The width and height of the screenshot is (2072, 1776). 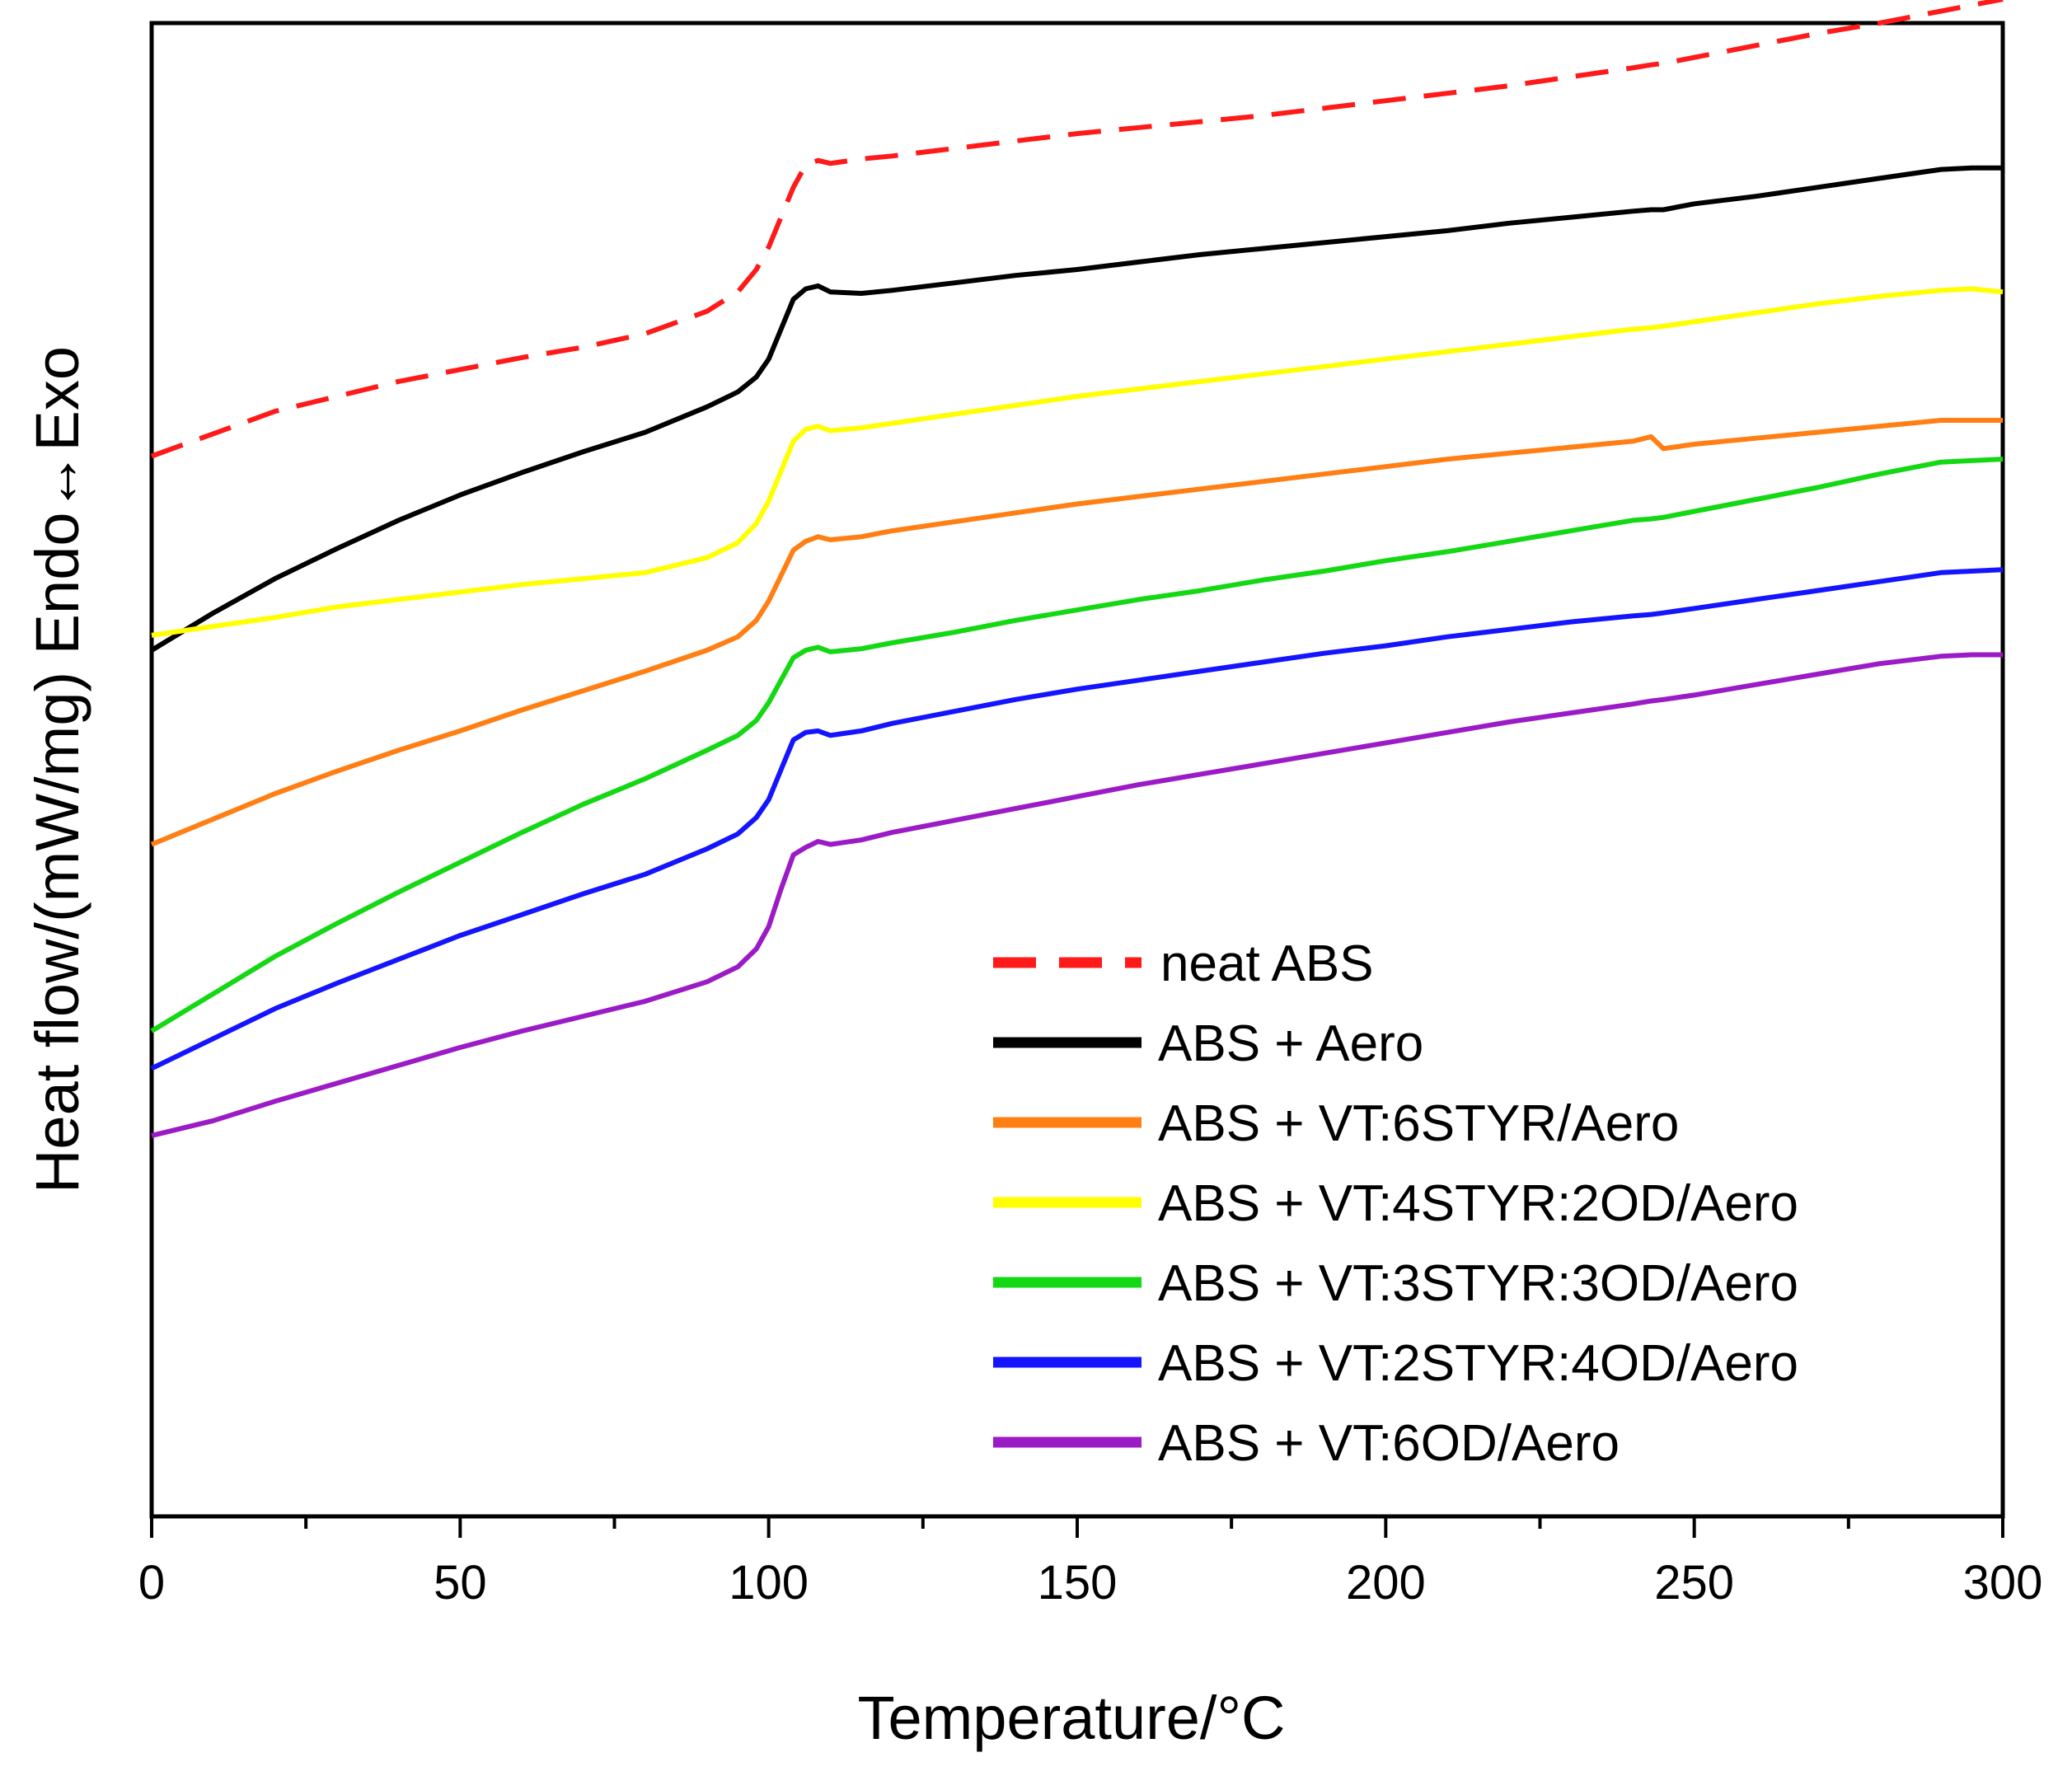 What do you see at coordinates (1267, 963) in the screenshot?
I see `legend-label: neat ABS` at bounding box center [1267, 963].